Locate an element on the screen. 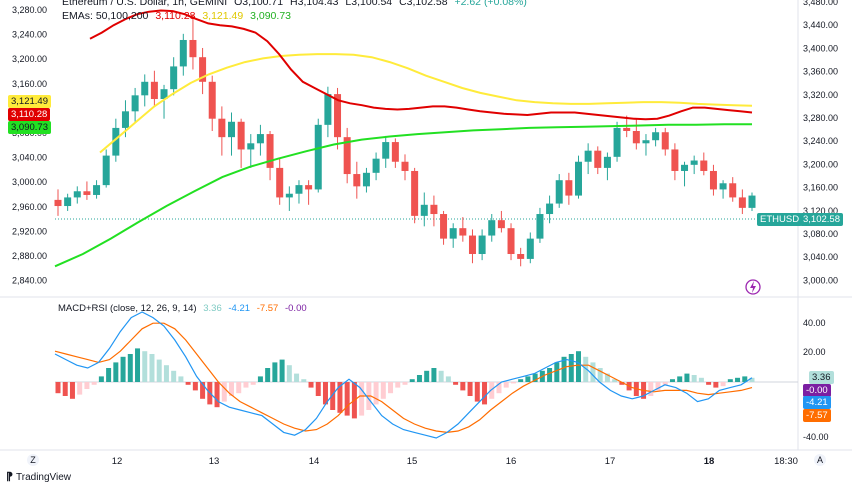  left-axis-tick: 3,240.00 is located at coordinates (29, 35).